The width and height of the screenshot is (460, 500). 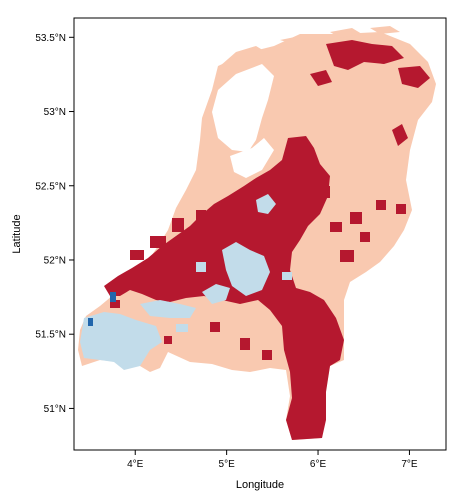 What do you see at coordinates (50, 186) in the screenshot?
I see `y-tick-label: 52.5°N` at bounding box center [50, 186].